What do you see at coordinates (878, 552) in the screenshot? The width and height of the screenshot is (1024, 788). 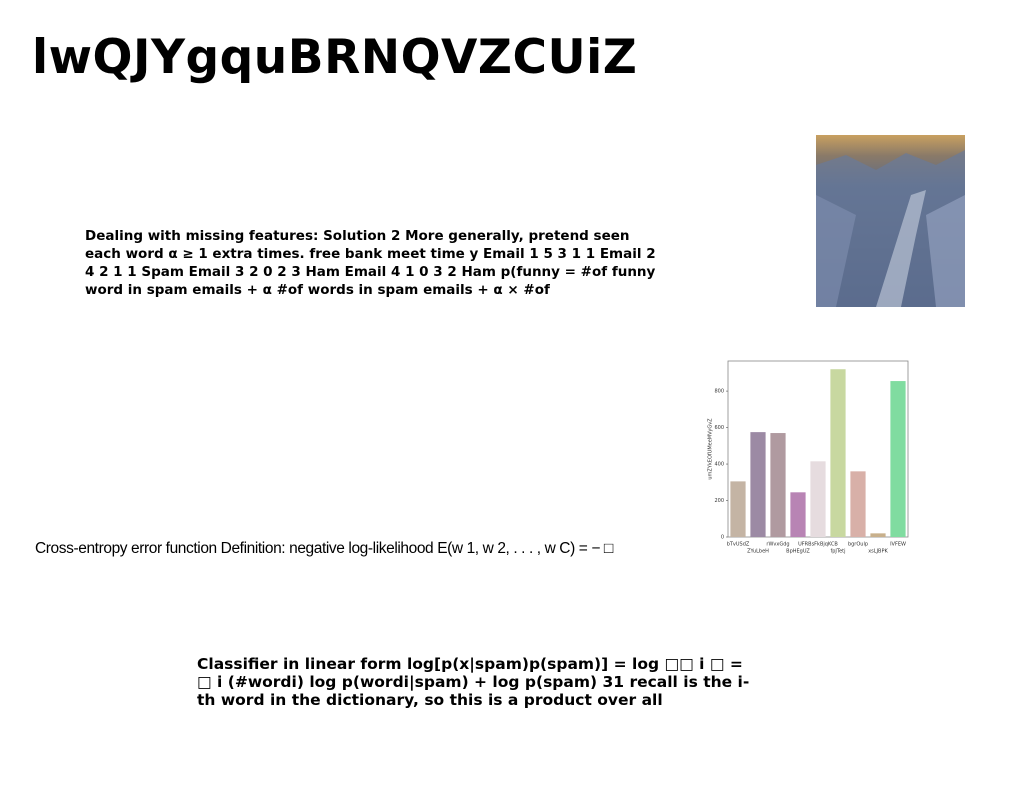 I see `x-tick-label: xsLJBPK` at bounding box center [878, 552].